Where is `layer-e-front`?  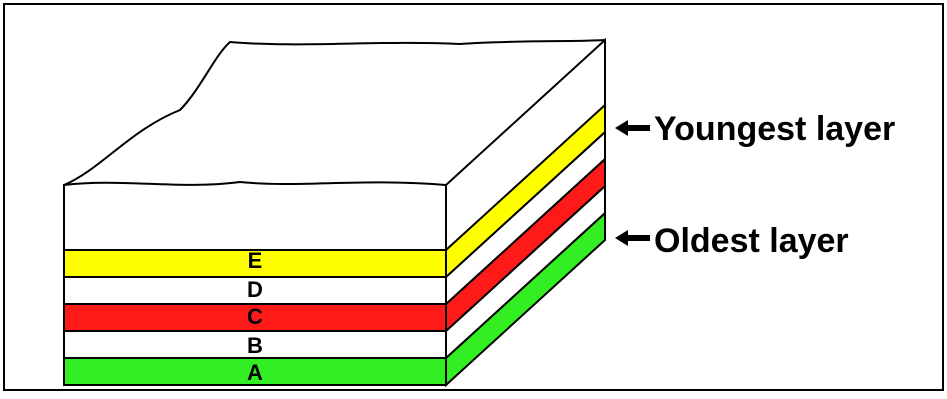 layer-e-front is located at coordinates (255, 263).